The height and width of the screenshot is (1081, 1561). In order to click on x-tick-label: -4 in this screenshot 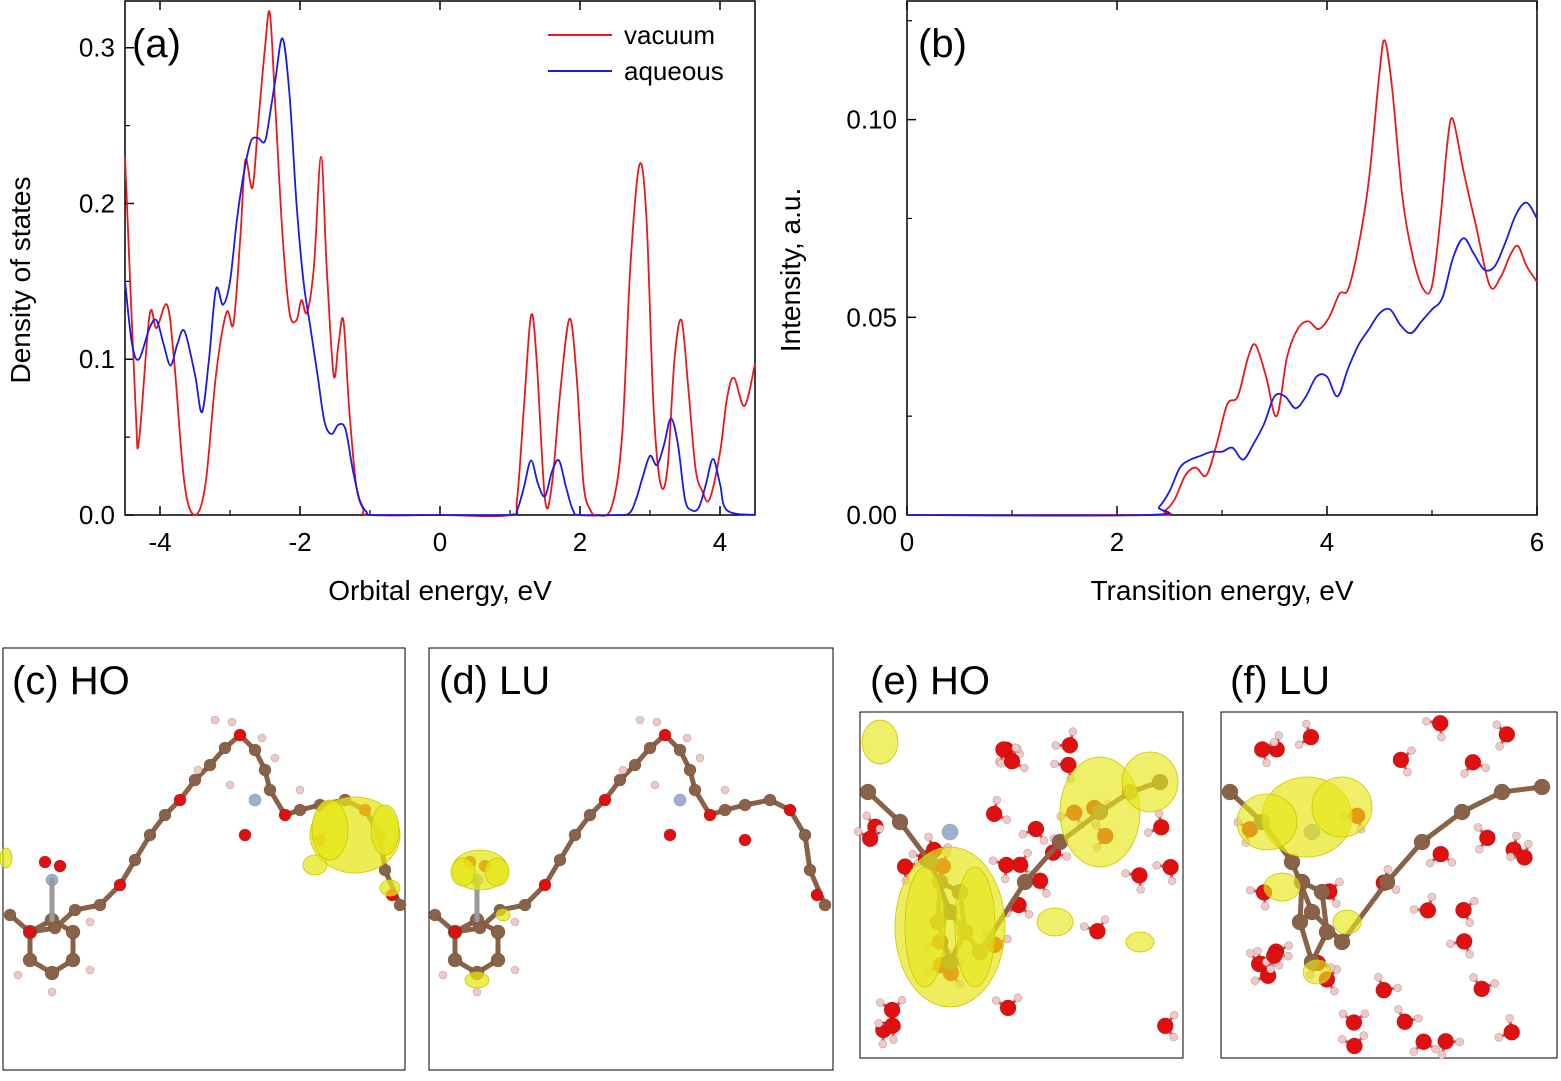, I will do `click(159, 542)`.